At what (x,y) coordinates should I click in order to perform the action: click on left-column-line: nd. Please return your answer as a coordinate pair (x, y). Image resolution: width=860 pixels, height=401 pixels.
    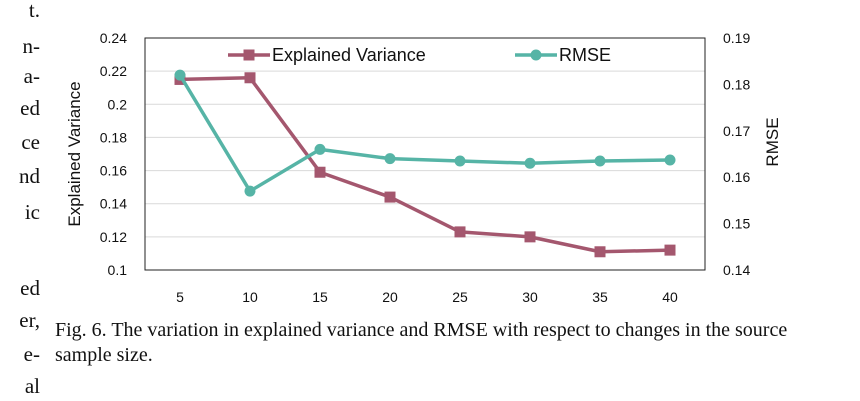
    Looking at the image, I should click on (29, 176).